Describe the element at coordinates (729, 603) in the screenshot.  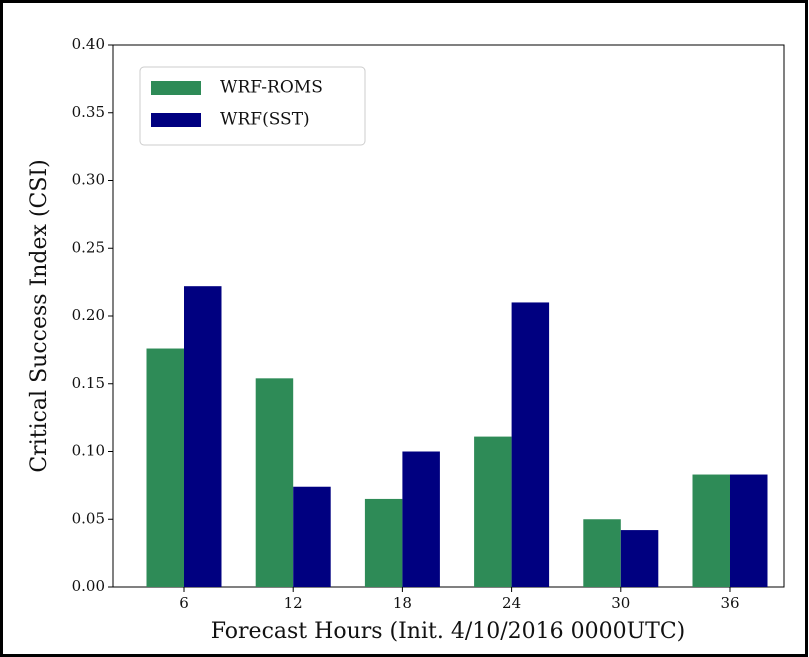
I see `x-tick-label: 36` at that location.